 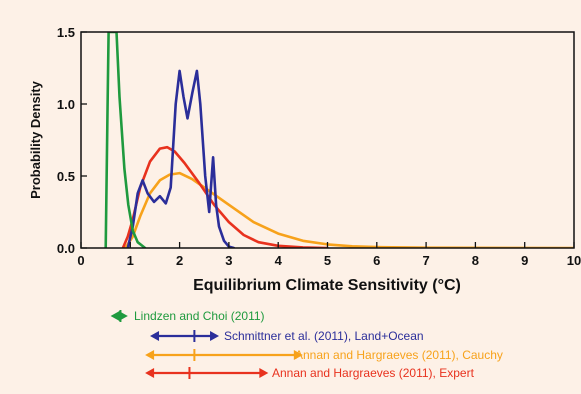 I want to click on x-tick-label: 0, so click(x=80, y=260).